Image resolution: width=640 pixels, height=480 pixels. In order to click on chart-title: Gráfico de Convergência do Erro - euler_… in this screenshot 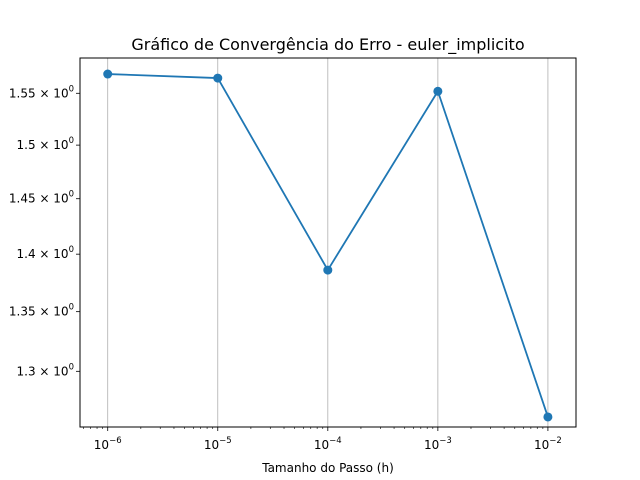, I will do `click(327, 45)`.